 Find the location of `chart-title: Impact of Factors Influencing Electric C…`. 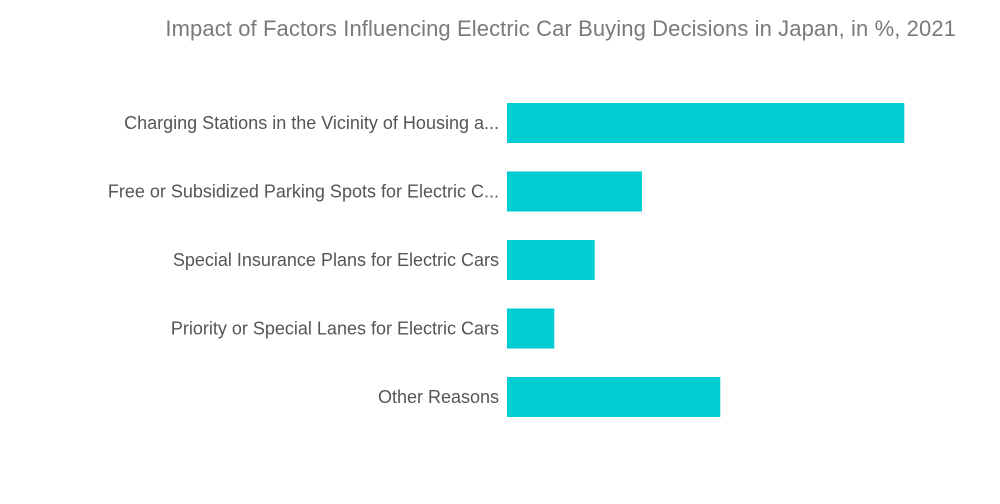

chart-title: Impact of Factors Influencing Electric C… is located at coordinates (560, 28).